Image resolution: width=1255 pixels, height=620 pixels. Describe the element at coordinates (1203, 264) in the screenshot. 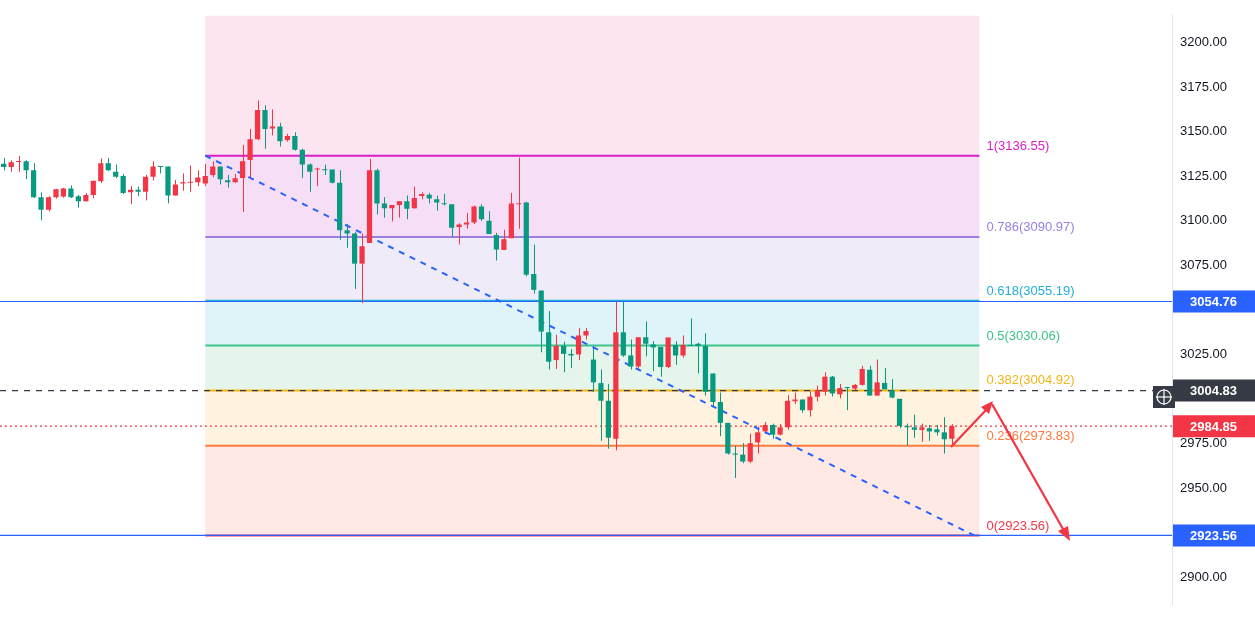

I see `y-tick-label: 3075.00` at that location.